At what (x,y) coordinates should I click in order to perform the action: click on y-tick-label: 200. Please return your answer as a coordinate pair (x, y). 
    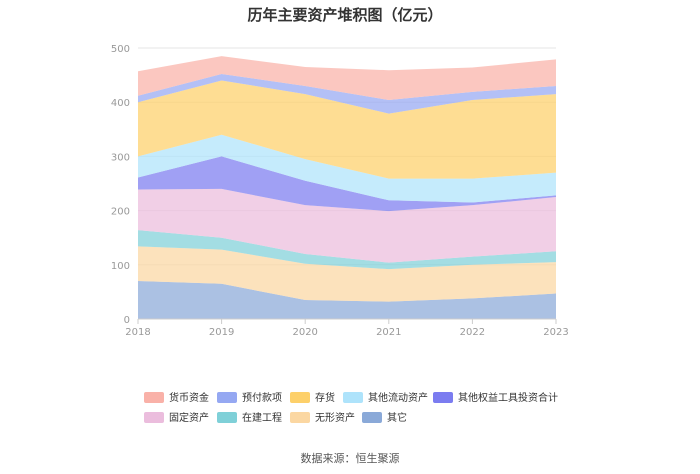
    Looking at the image, I should click on (120, 212).